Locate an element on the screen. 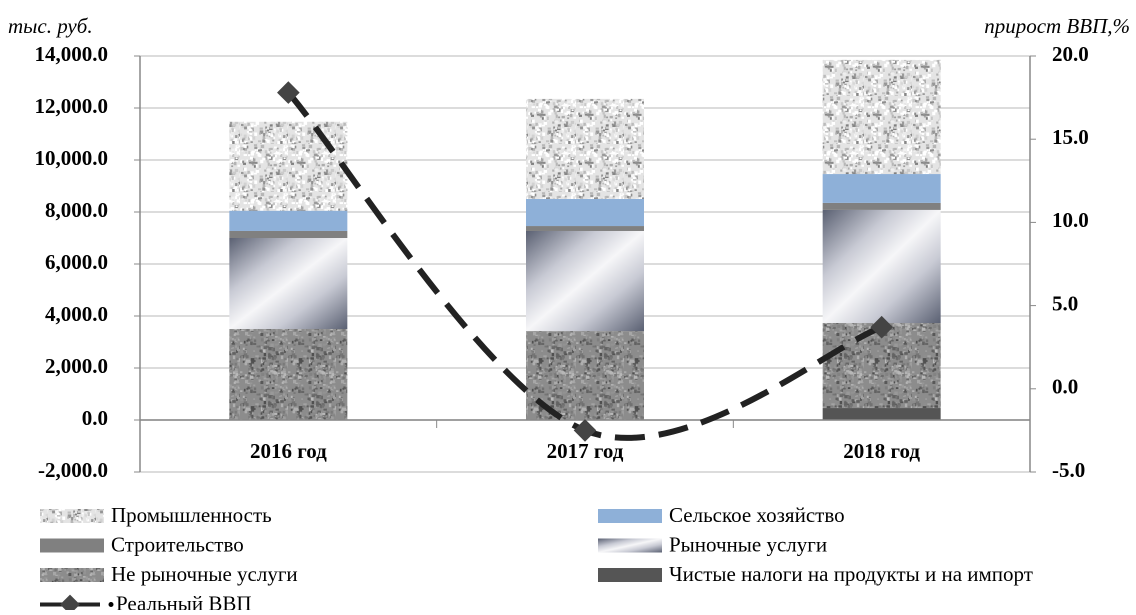  y-tick-label: -2,000.0 is located at coordinates (73, 470).